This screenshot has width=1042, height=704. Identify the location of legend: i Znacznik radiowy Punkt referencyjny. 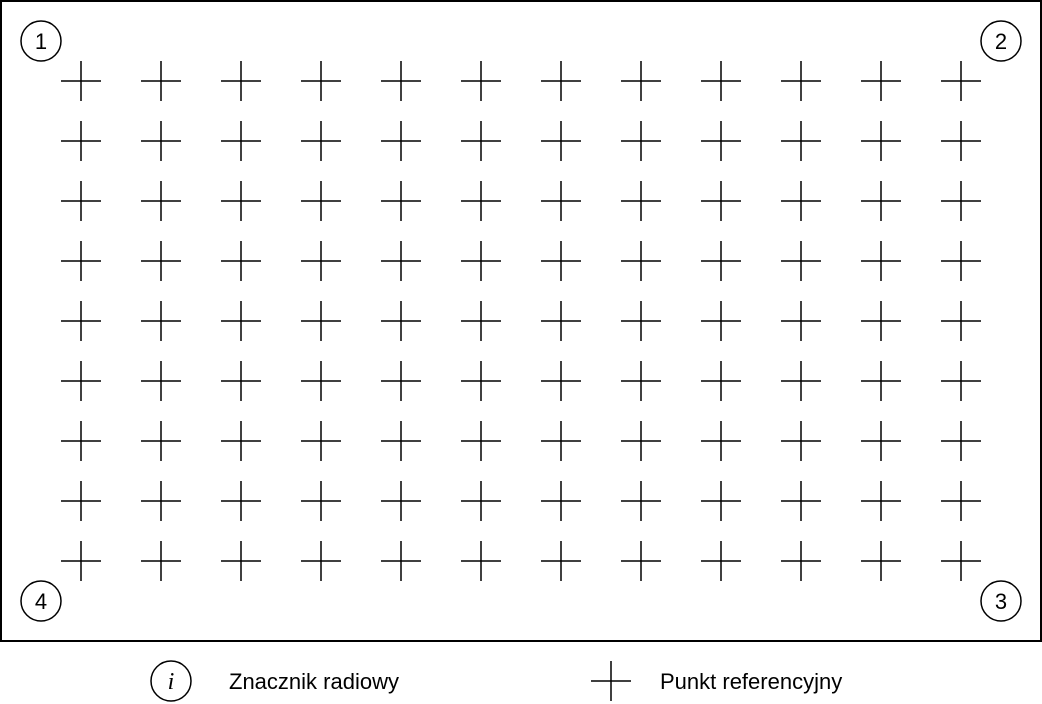
(496, 681).